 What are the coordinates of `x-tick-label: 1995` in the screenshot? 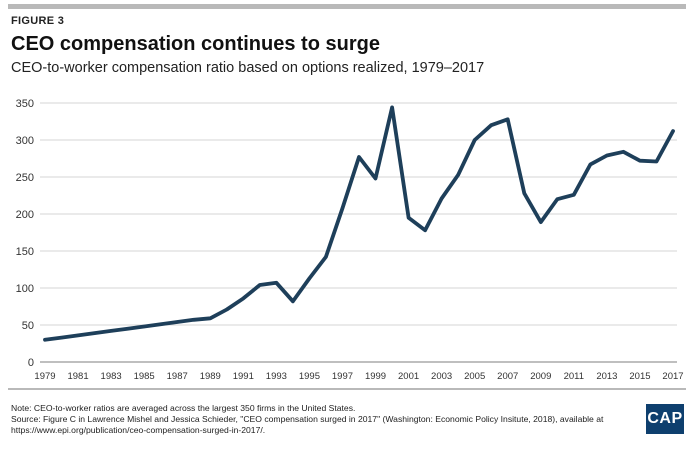 It's located at (309, 376).